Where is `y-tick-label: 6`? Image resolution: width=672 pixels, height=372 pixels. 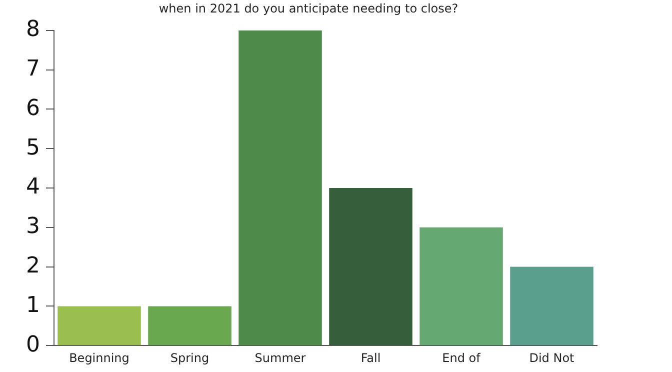
y-tick-label: 6 is located at coordinates (33, 108).